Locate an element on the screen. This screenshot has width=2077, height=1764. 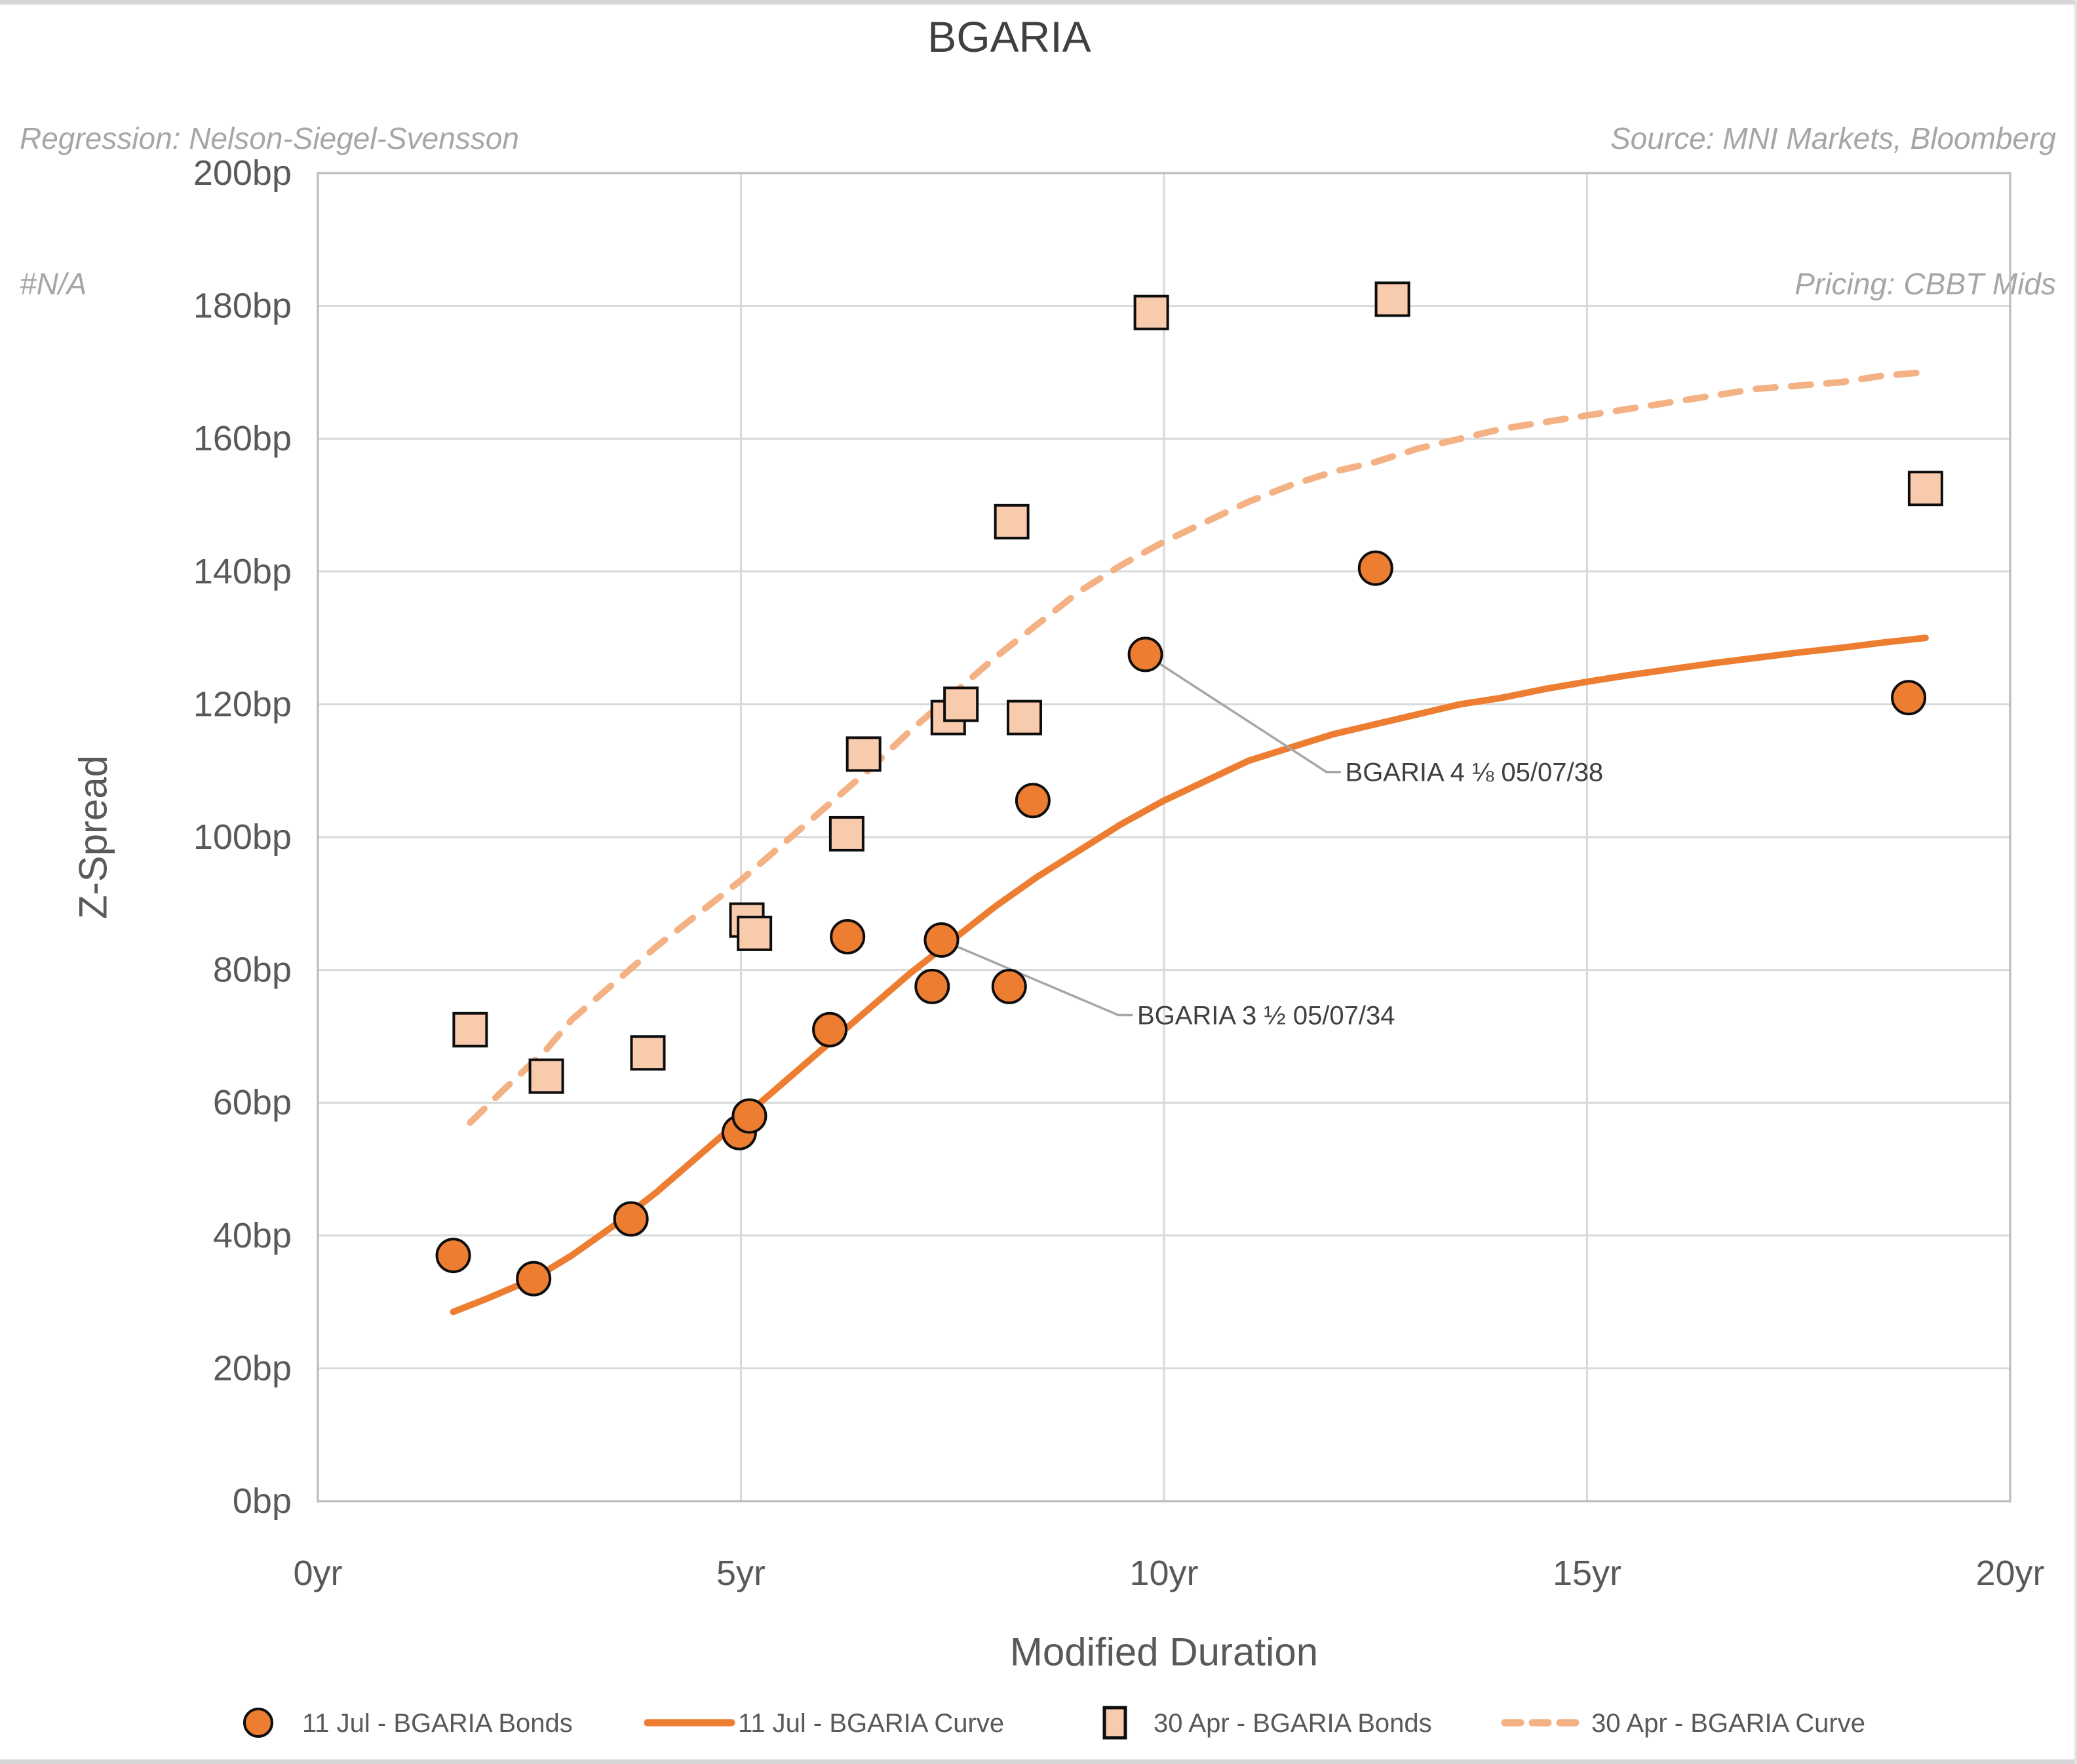
x-axis-title: Modified Duration is located at coordinates (1164, 1652).